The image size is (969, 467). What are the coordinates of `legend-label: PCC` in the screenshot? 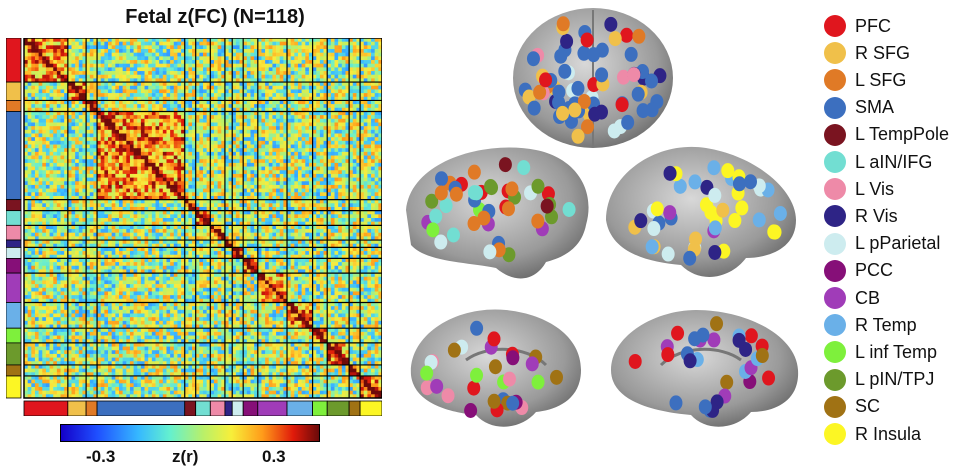 It's located at (874, 270).